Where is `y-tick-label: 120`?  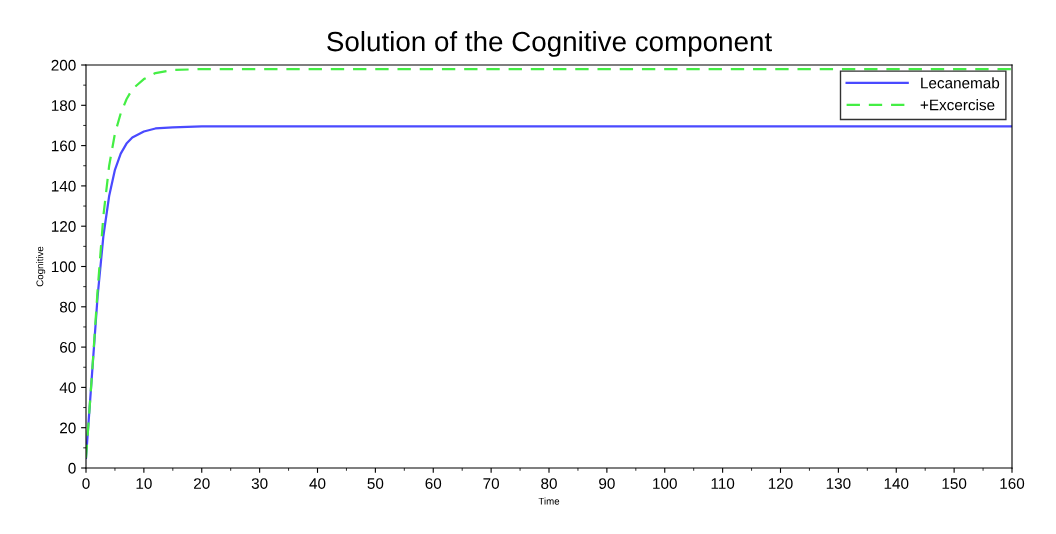 y-tick-label: 120 is located at coordinates (63, 226).